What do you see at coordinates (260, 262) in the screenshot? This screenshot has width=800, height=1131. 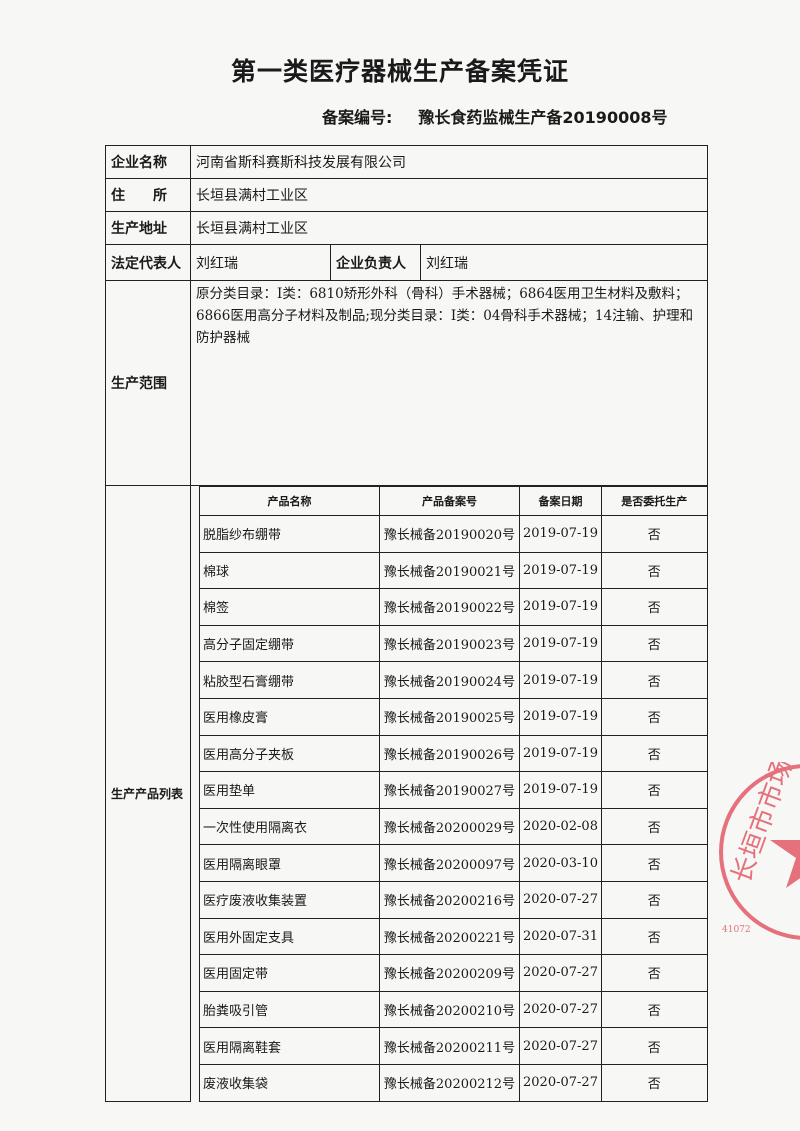 I see `legal-rep-value: 刘红瑞` at bounding box center [260, 262].